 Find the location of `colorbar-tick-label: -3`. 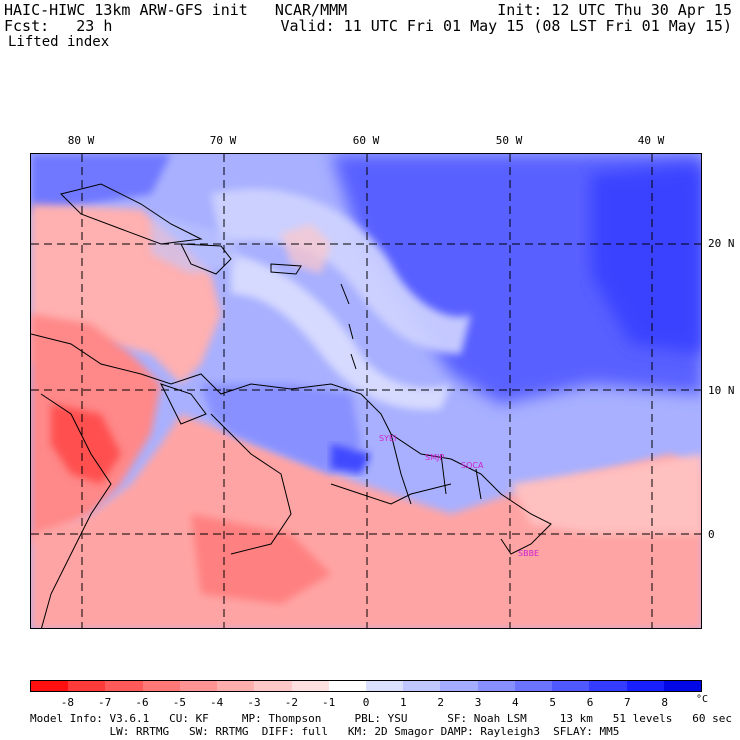

colorbar-tick-label: -3 is located at coordinates (254, 702).